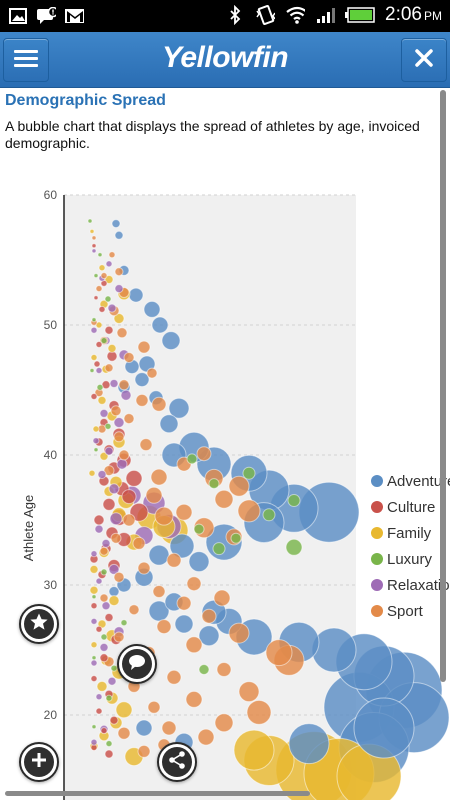 Image resolution: width=450 pixels, height=800 pixels. What do you see at coordinates (411, 507) in the screenshot?
I see `legend-label: Culture` at bounding box center [411, 507].